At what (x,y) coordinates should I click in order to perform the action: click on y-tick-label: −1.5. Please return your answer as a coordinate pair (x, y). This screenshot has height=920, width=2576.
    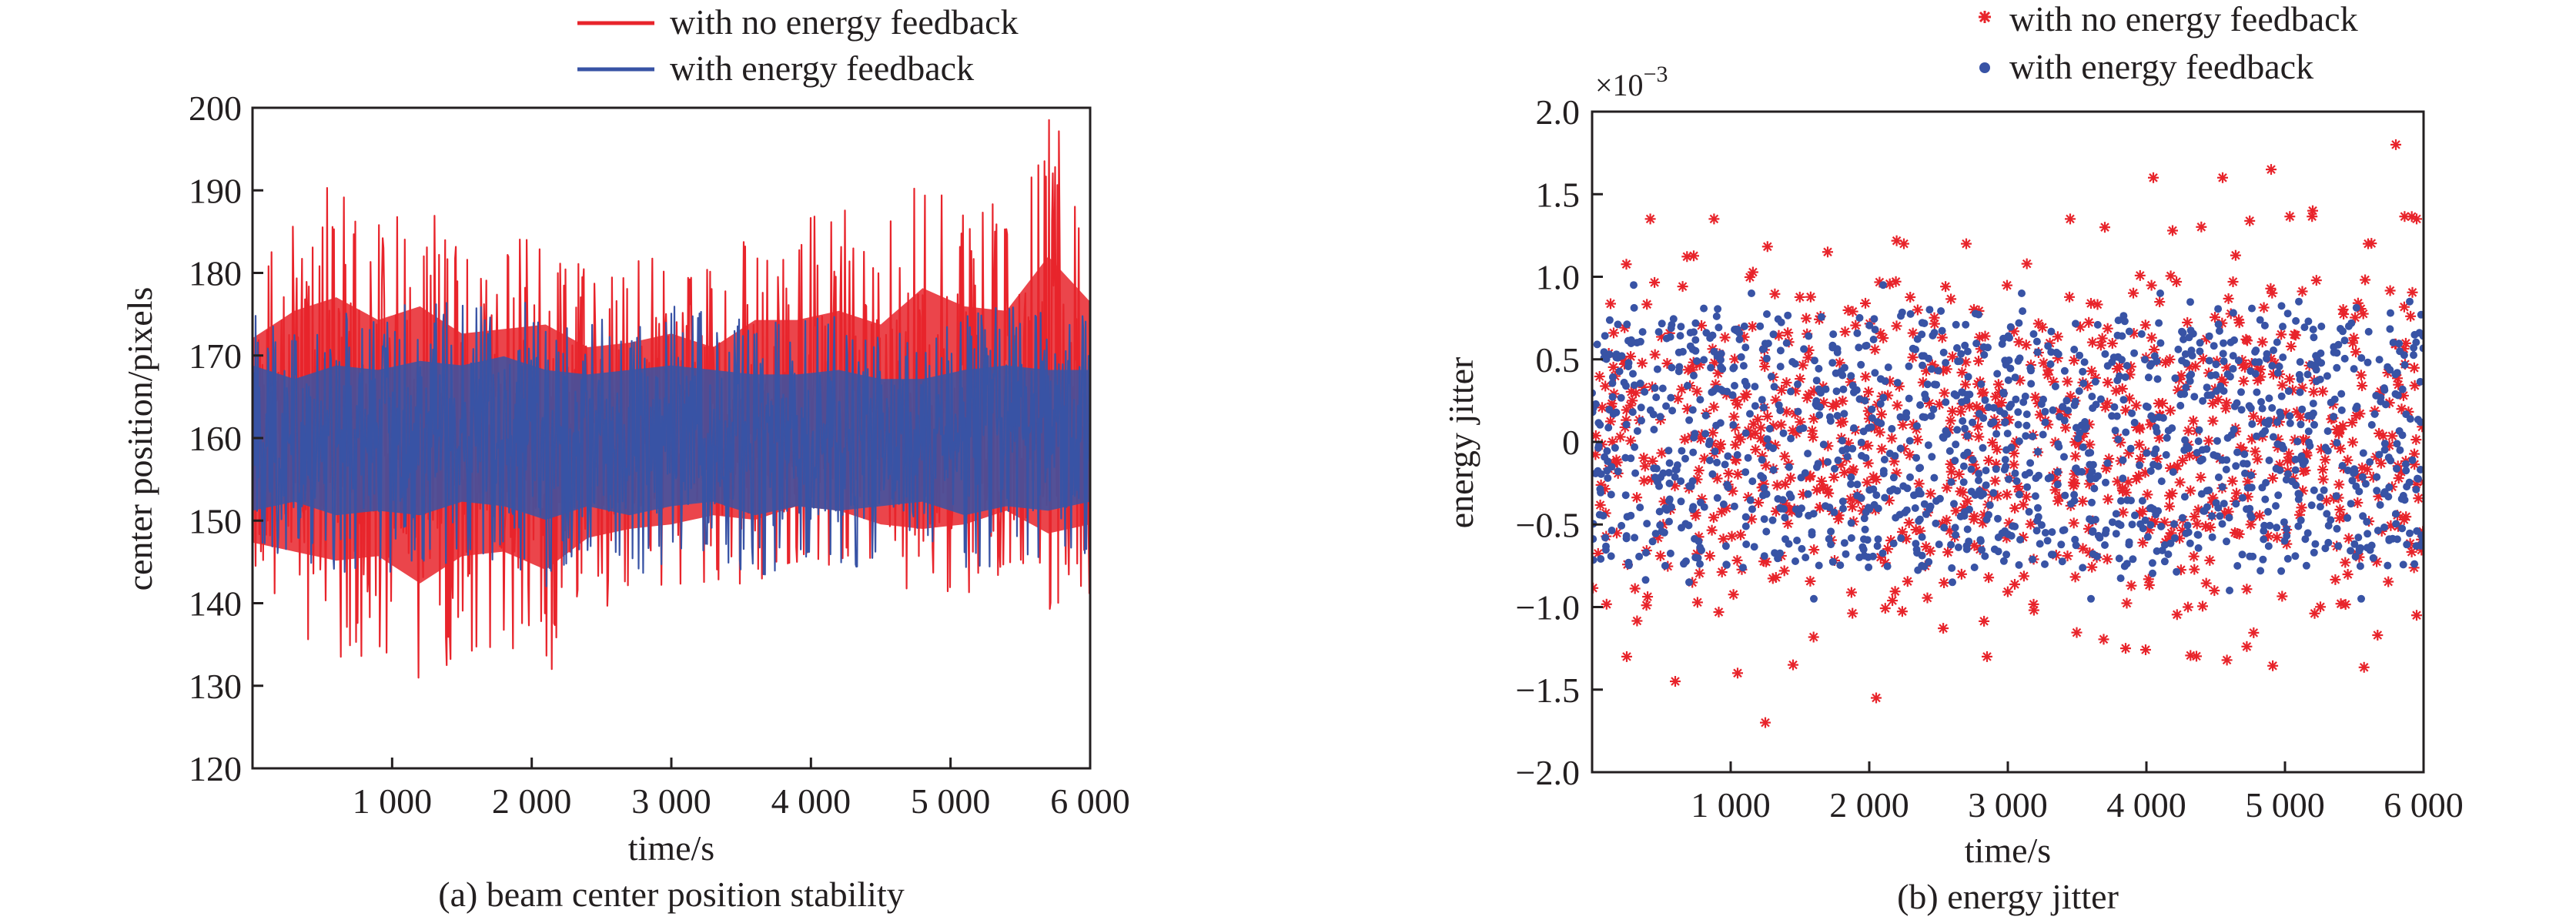
    Looking at the image, I should click on (1548, 691).